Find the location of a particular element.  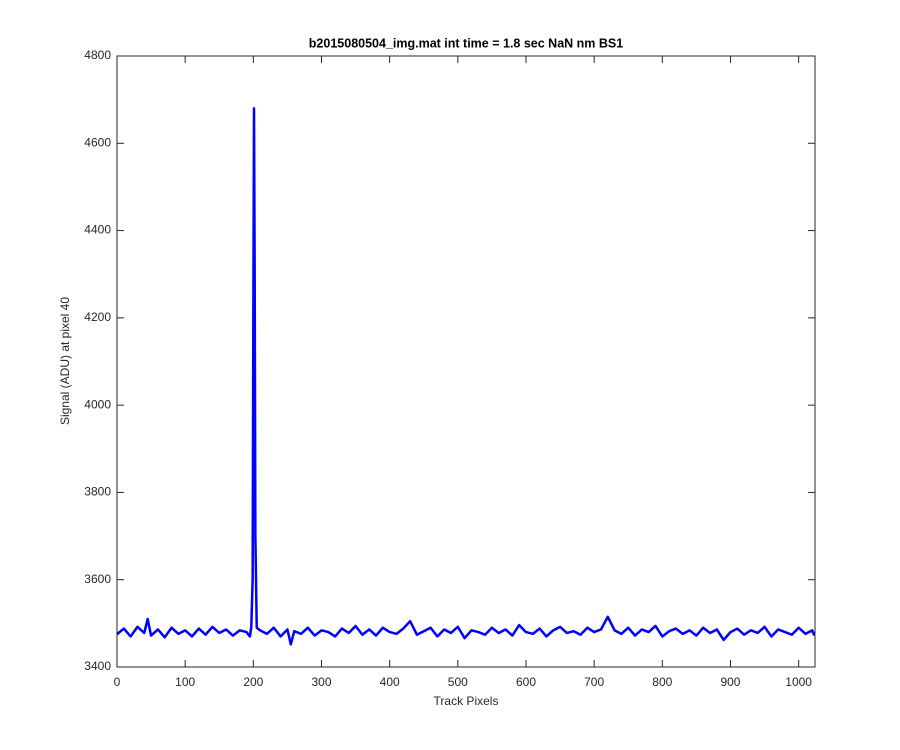

y-tick-label: 4600 is located at coordinates (97, 142).